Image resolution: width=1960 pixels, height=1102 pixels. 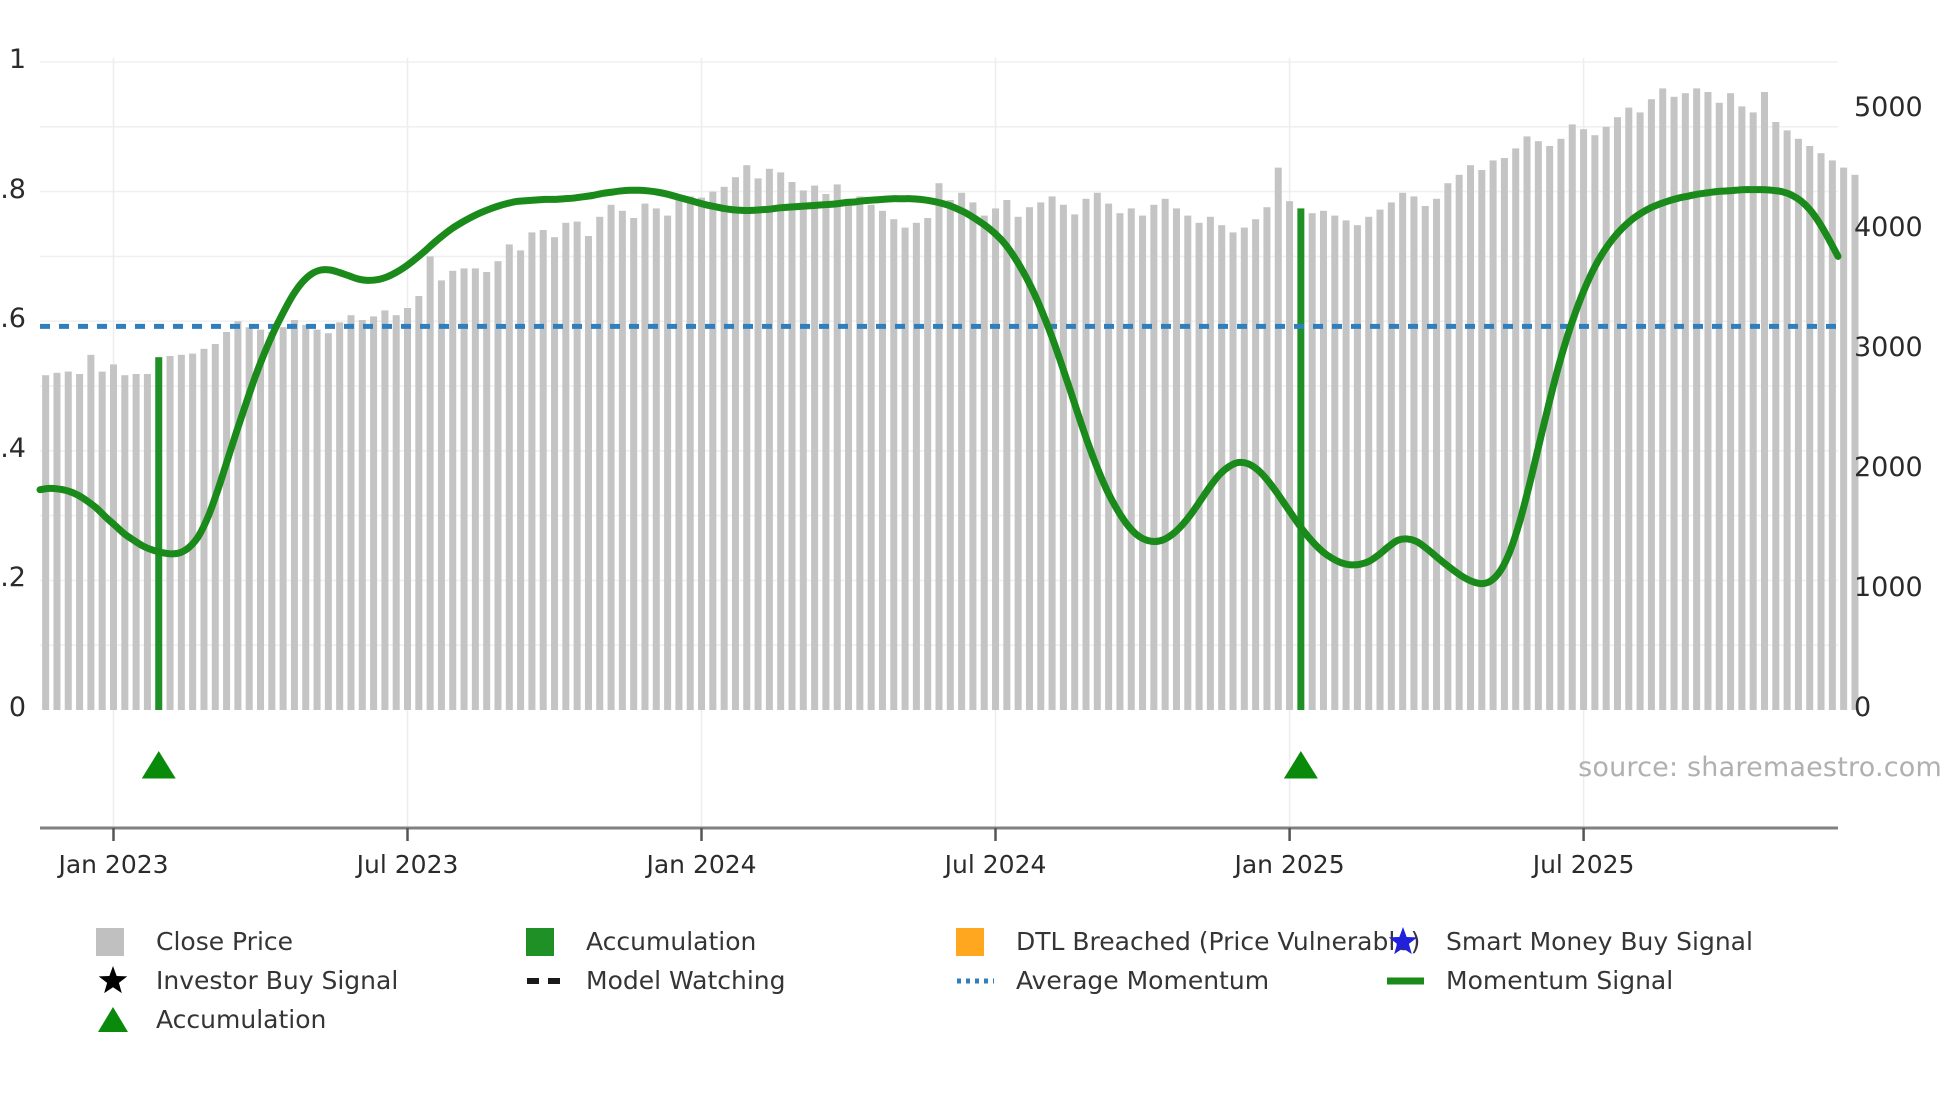 What do you see at coordinates (241, 1019) in the screenshot?
I see `legend-label-accumulation-marker: Accumulation` at bounding box center [241, 1019].